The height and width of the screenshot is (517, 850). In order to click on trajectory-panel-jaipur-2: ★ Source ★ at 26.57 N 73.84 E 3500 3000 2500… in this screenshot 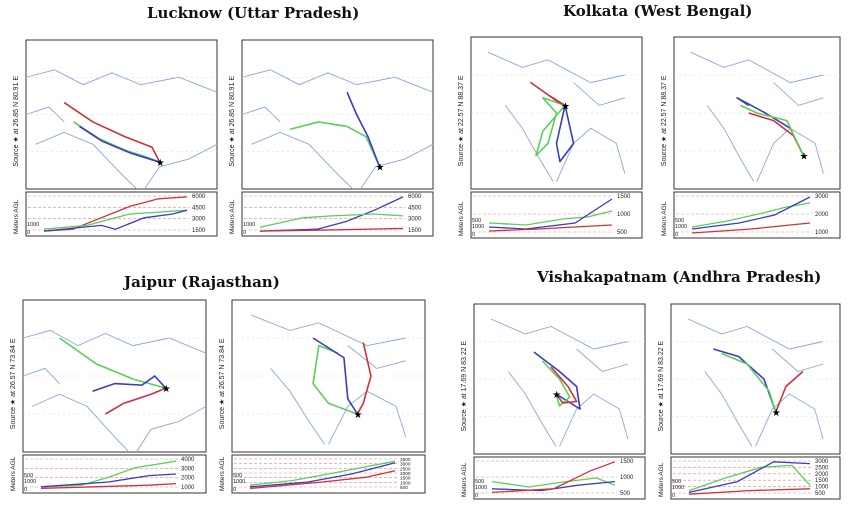, I will do `click(321, 398)`.